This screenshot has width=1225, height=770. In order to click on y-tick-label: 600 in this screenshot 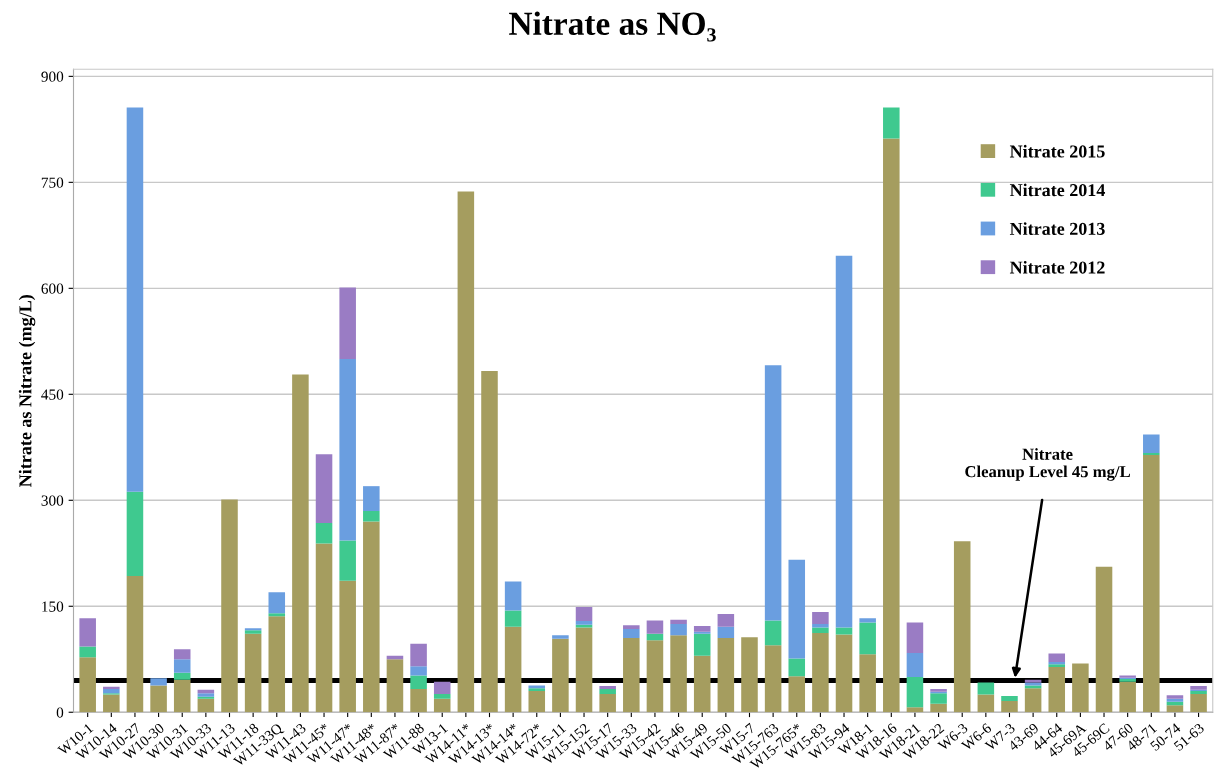, I will do `click(52, 288)`.